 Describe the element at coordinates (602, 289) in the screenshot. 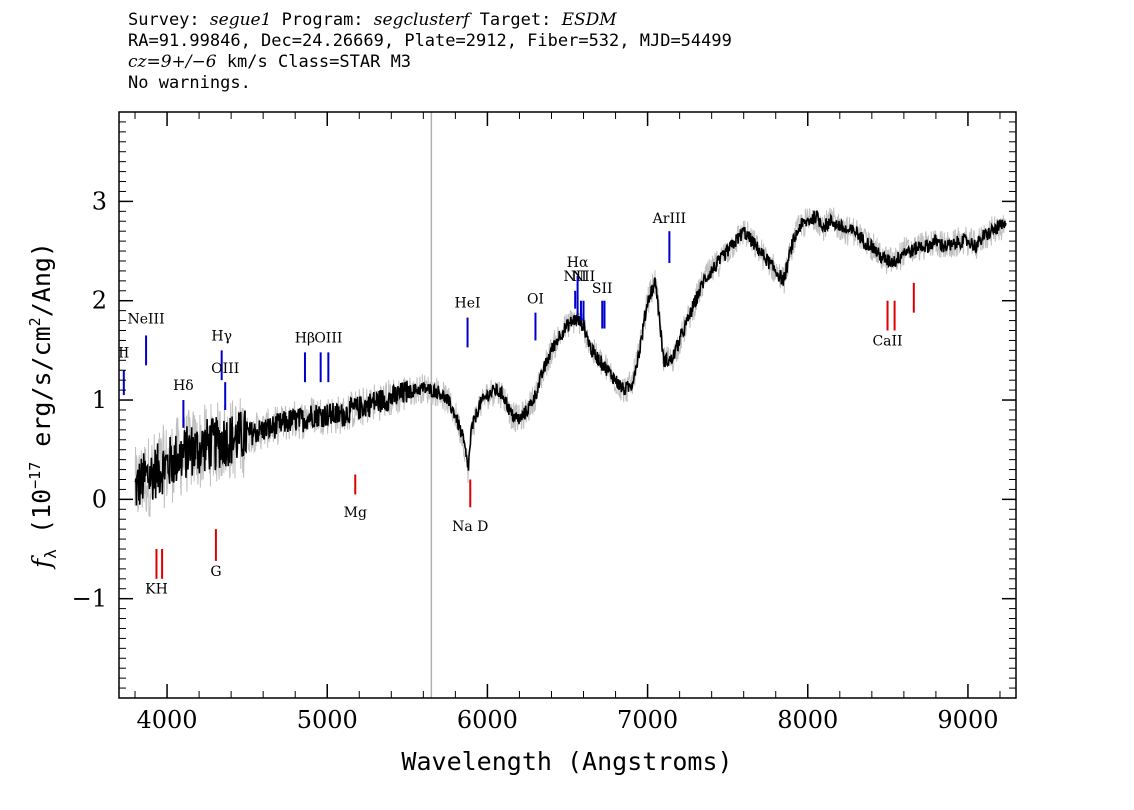

I see `spectral-line-label: SII` at that location.